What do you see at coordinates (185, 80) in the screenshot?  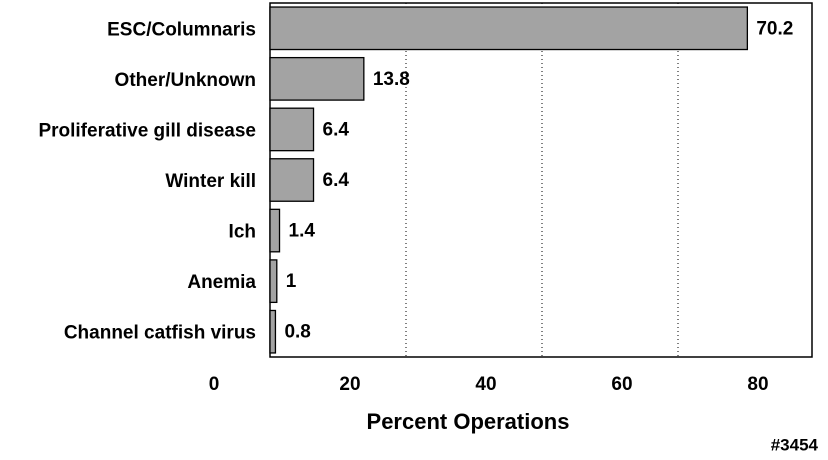 I see `y-tick-label: Other/Unknown` at bounding box center [185, 80].